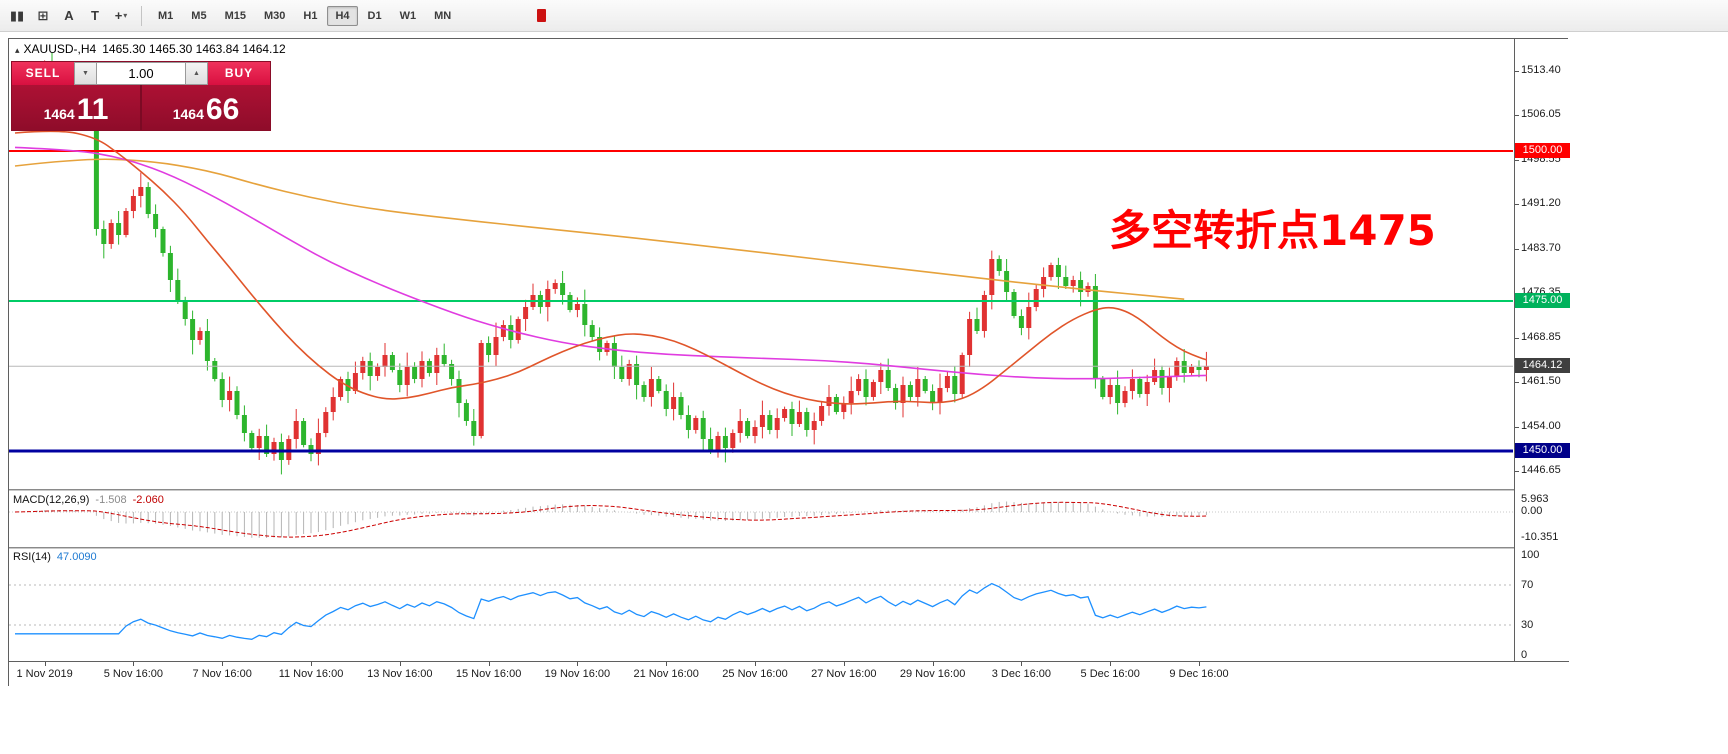 Image resolution: width=1728 pixels, height=754 pixels. Describe the element at coordinates (206, 107) in the screenshot. I see `buy-price: 1464 66` at that location.